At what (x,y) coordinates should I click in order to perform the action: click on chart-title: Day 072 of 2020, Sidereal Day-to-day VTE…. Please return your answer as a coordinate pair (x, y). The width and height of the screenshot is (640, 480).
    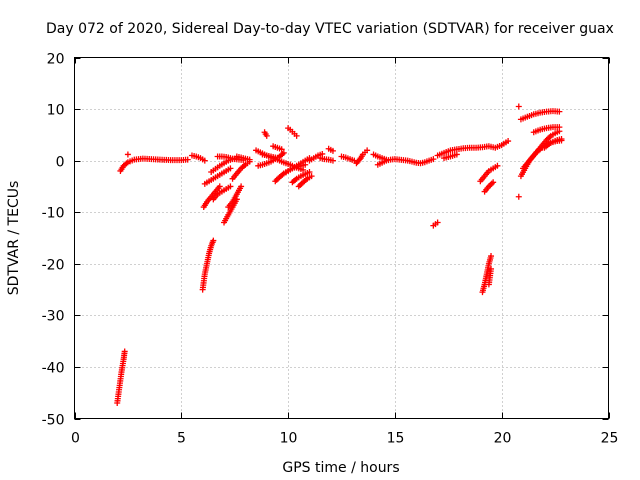
    Looking at the image, I should click on (330, 29).